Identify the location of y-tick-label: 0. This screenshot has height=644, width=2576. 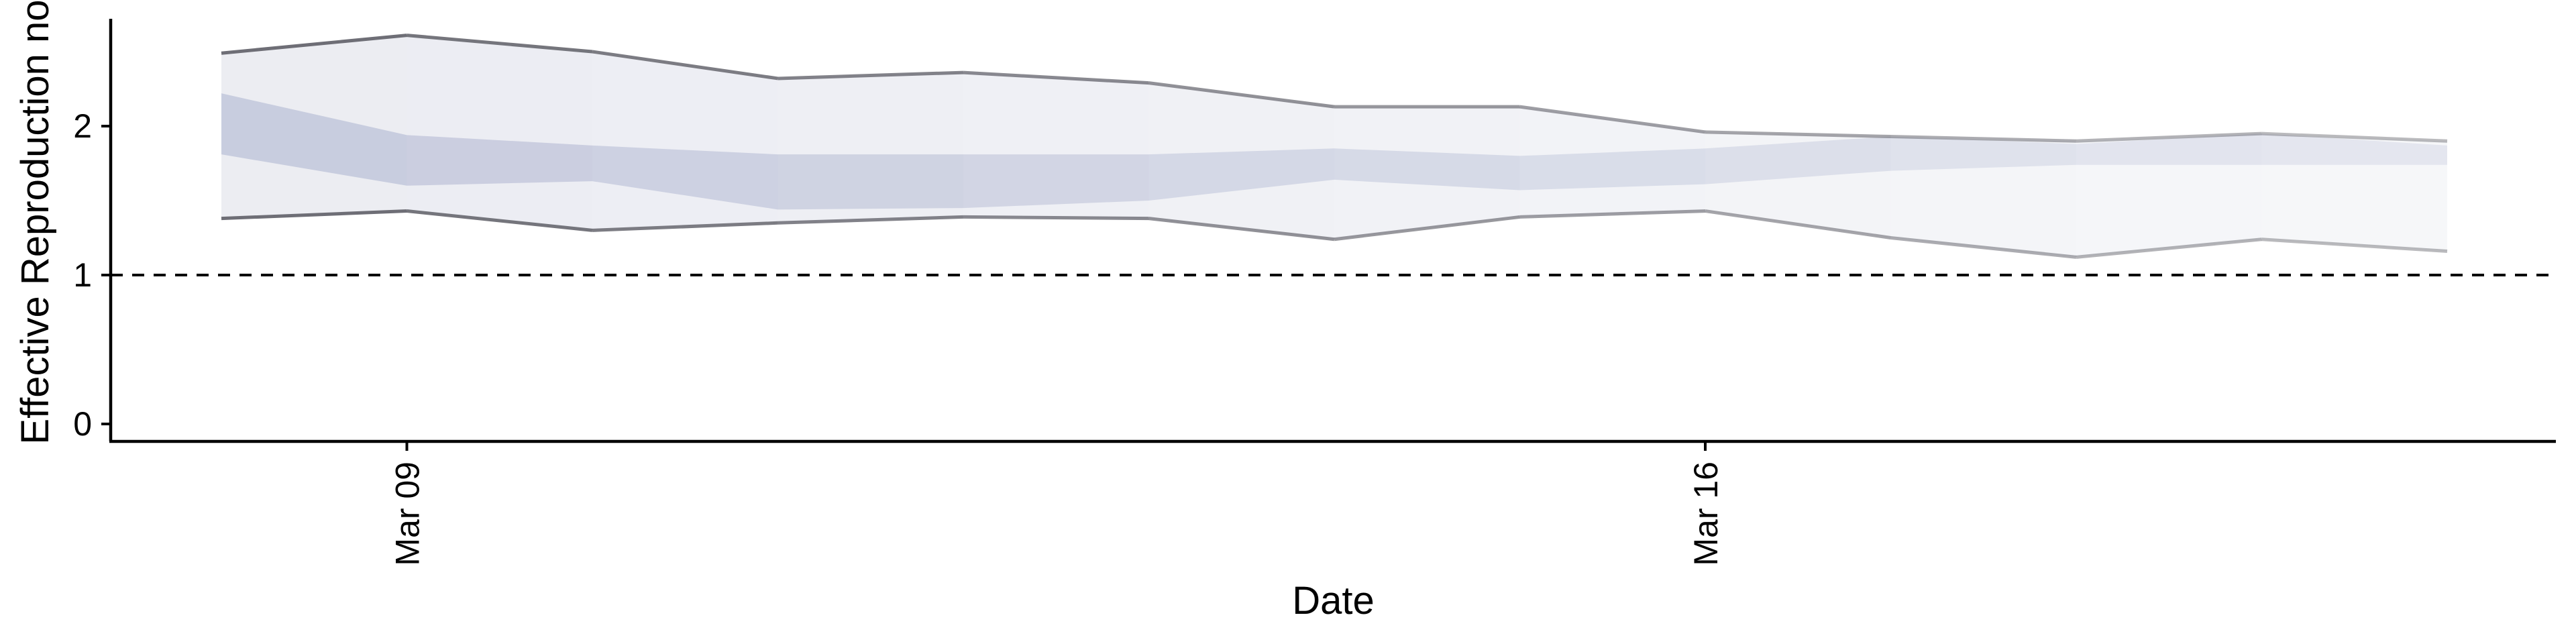
(82, 424).